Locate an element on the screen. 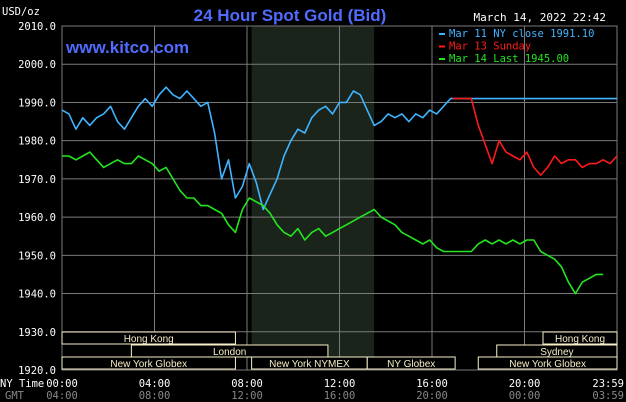 Image resolution: width=626 pixels, height=402 pixels. timestamp: March 14, 2022 22:42 is located at coordinates (540, 17).